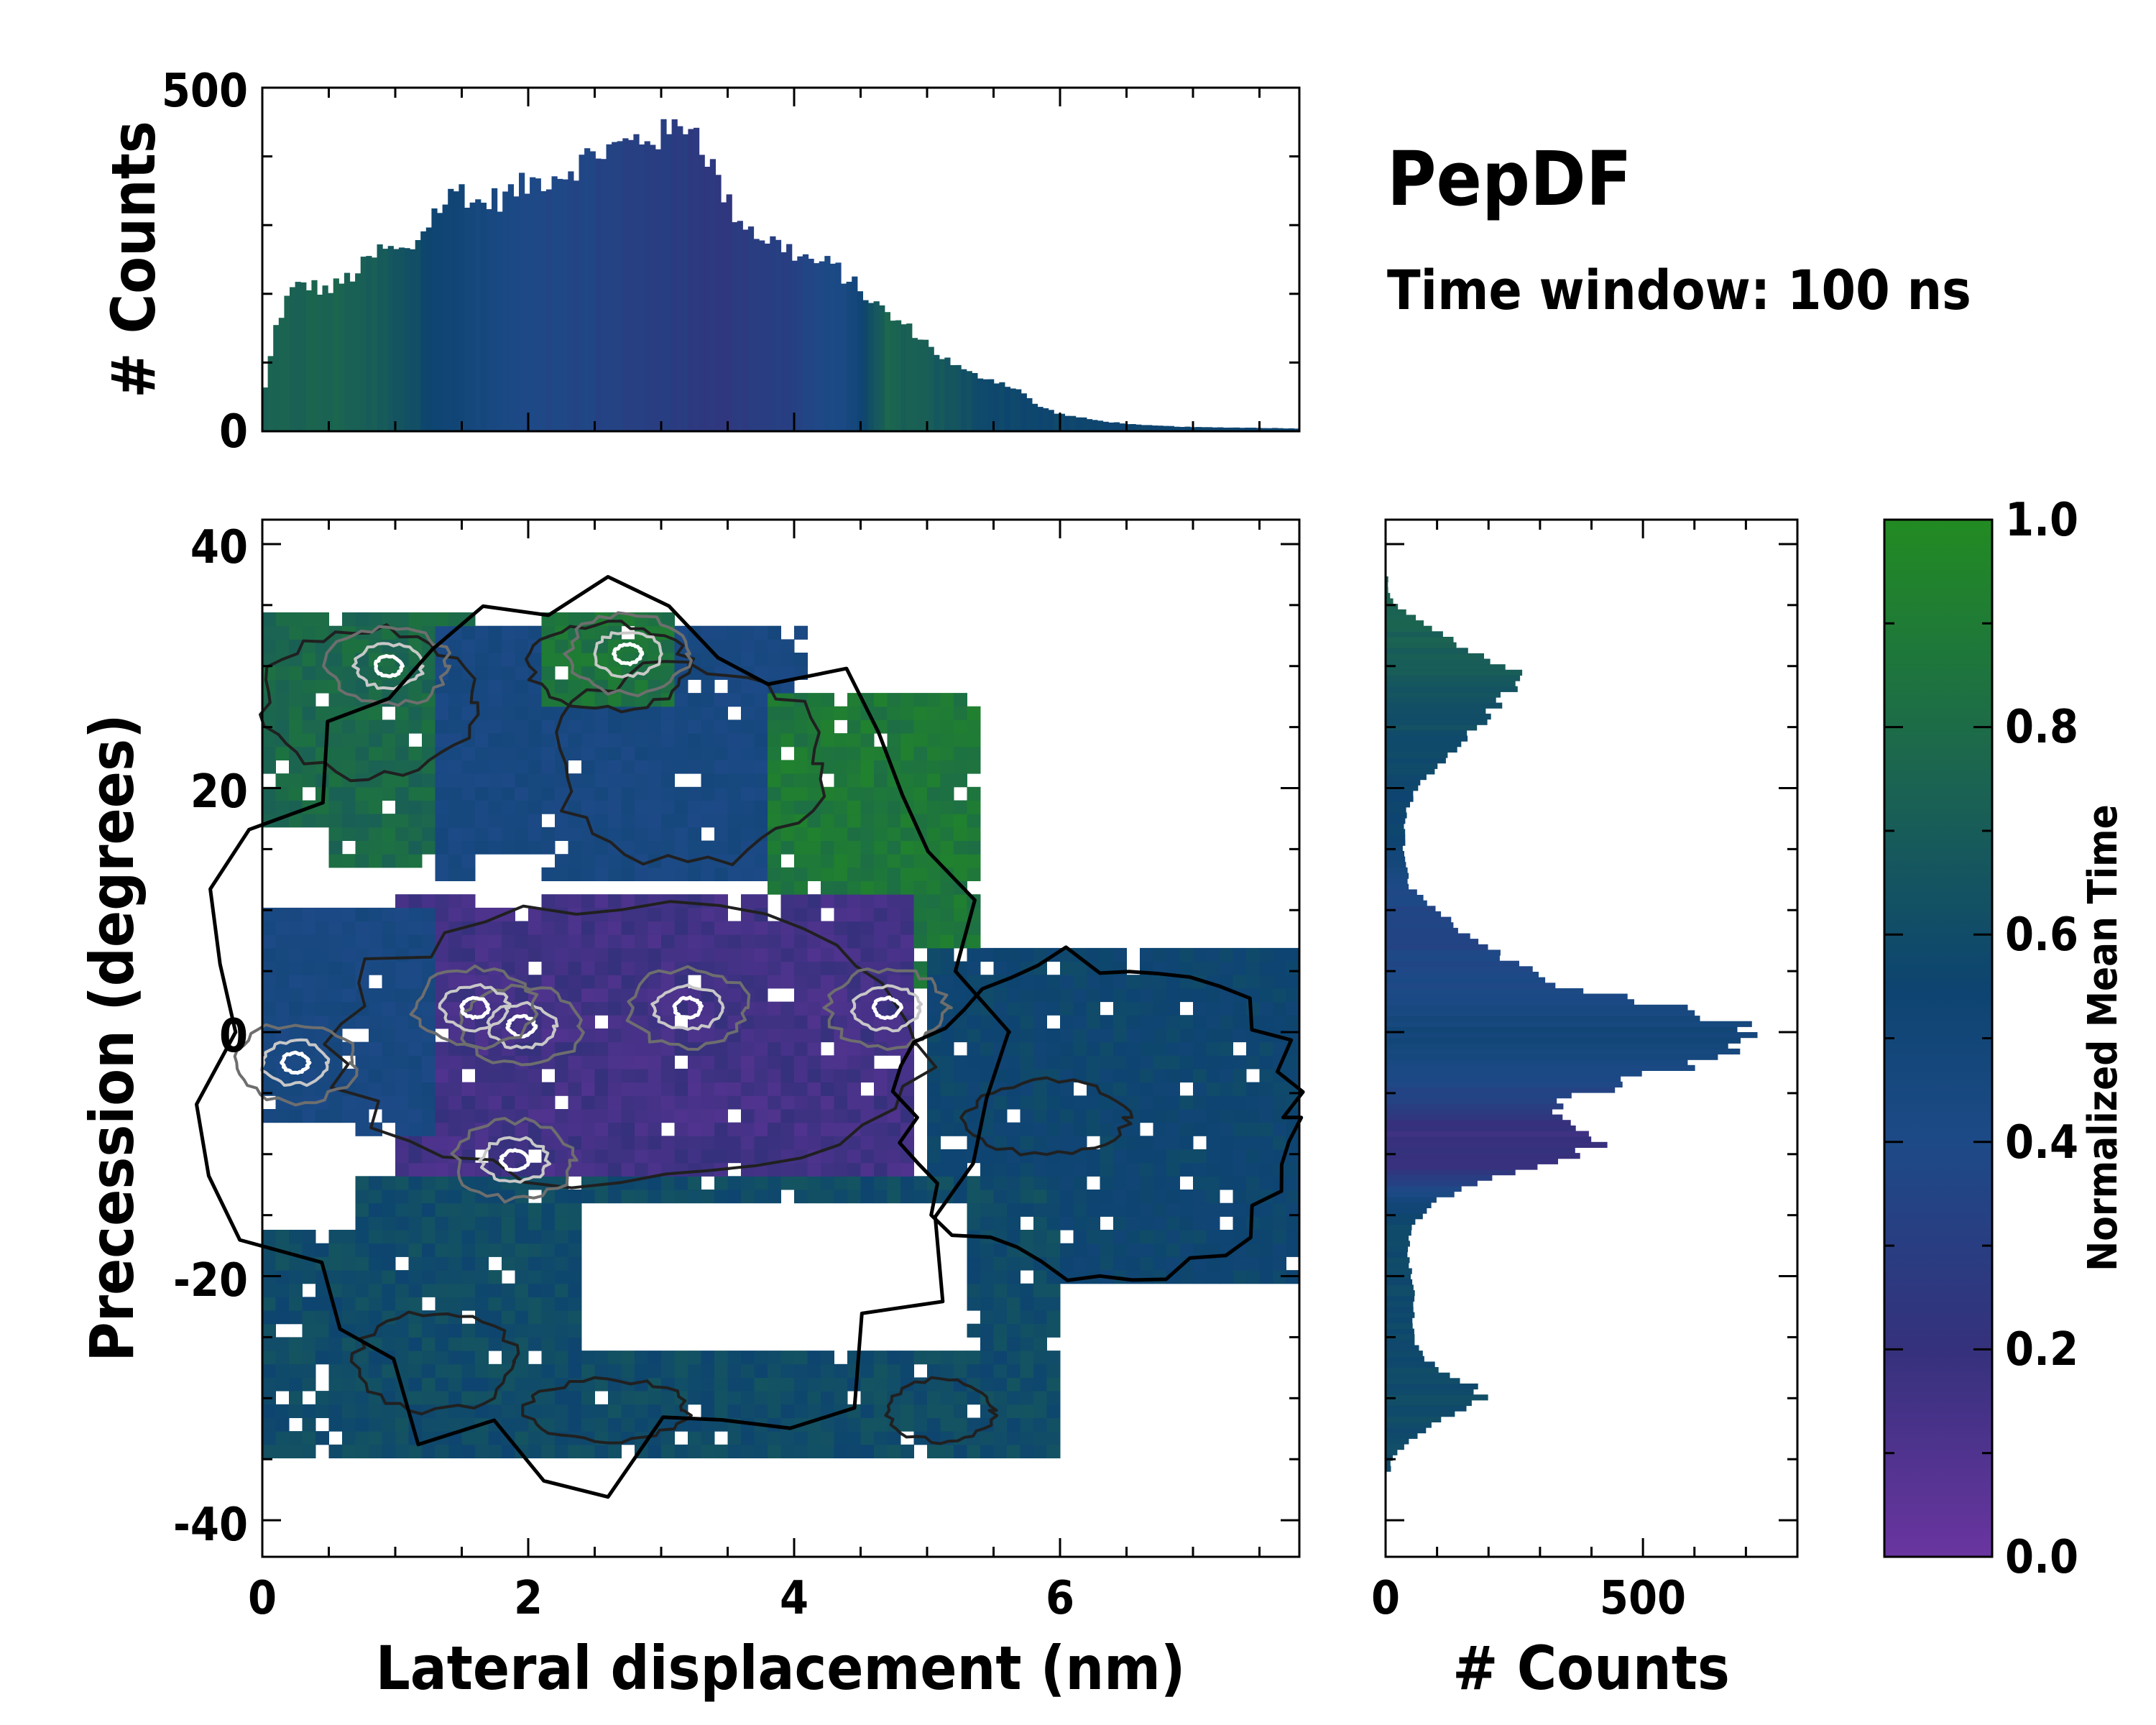 The width and height of the screenshot is (2156, 1725). I want to click on heatmap-hotspot, so click(514, 1160).